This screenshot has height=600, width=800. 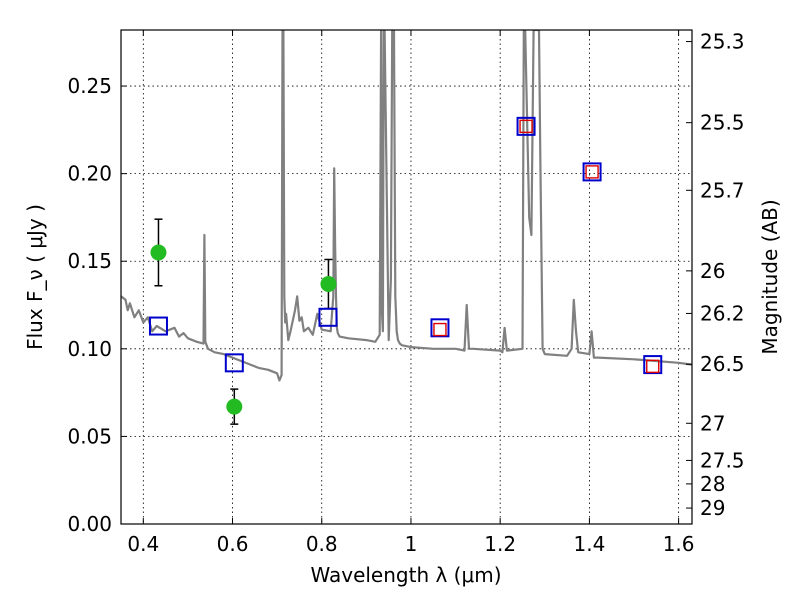 What do you see at coordinates (679, 544) in the screenshot?
I see `x-tick-label: 1.6` at bounding box center [679, 544].